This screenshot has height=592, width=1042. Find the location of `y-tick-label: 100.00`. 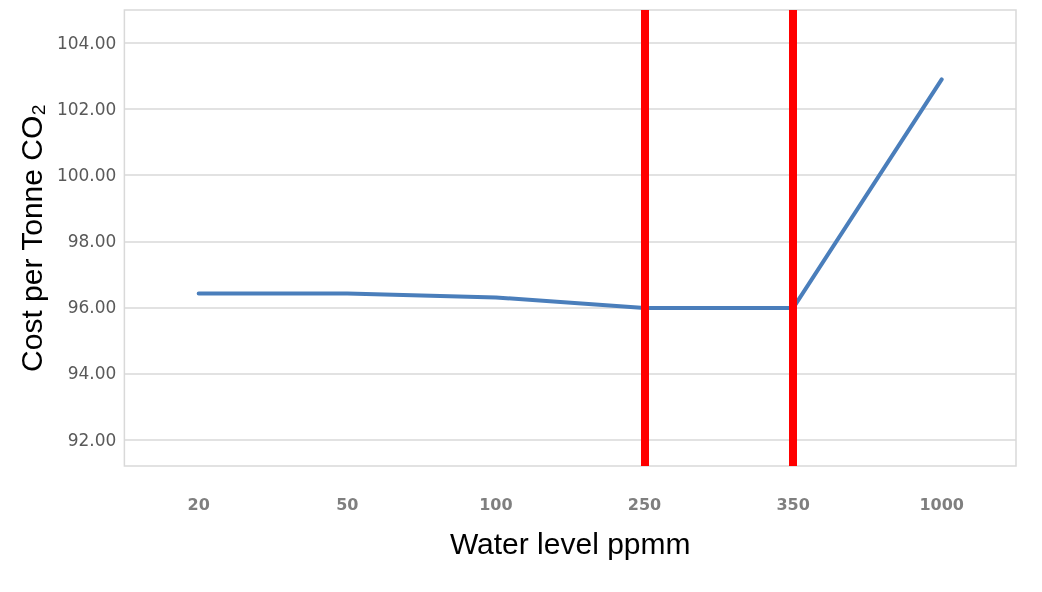

y-tick-label: 100.00 is located at coordinates (86, 175).